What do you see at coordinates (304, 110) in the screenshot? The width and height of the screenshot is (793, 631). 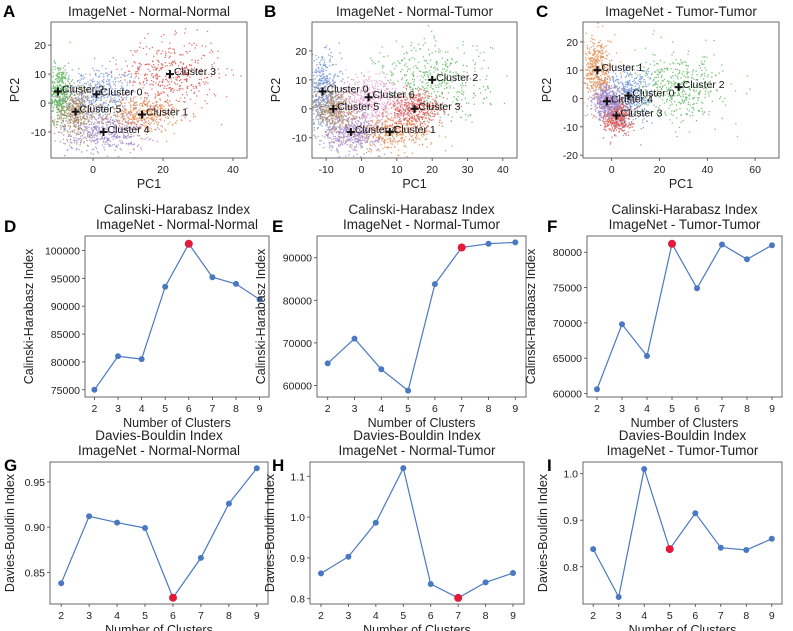 I see `y-tick-label: 0` at bounding box center [304, 110].